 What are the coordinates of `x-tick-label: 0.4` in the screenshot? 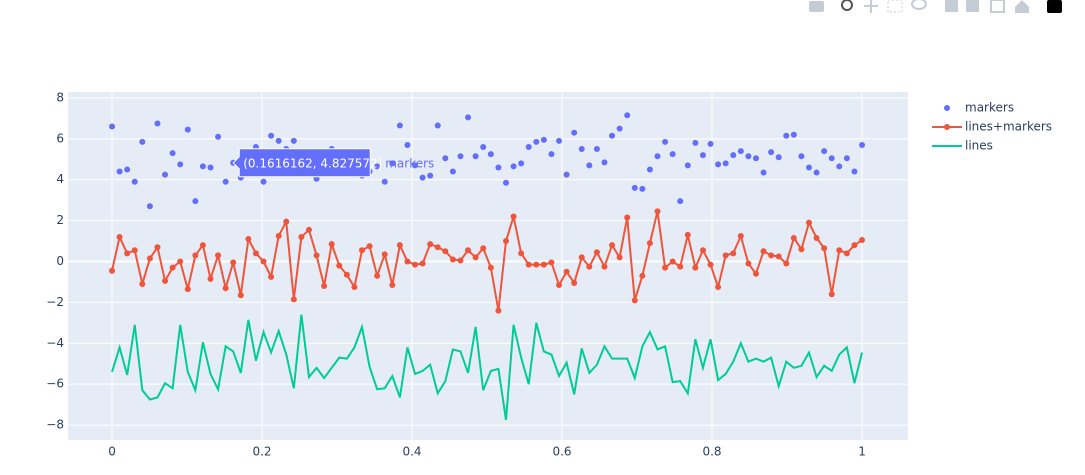 It's located at (411, 452).